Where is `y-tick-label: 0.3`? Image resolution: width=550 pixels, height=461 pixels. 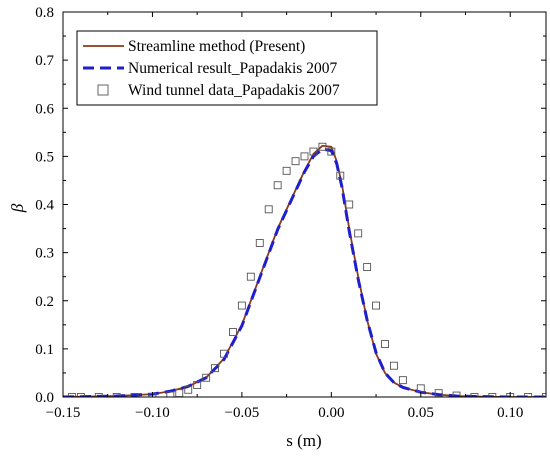 y-tick-label: 0.3 is located at coordinates (44, 254).